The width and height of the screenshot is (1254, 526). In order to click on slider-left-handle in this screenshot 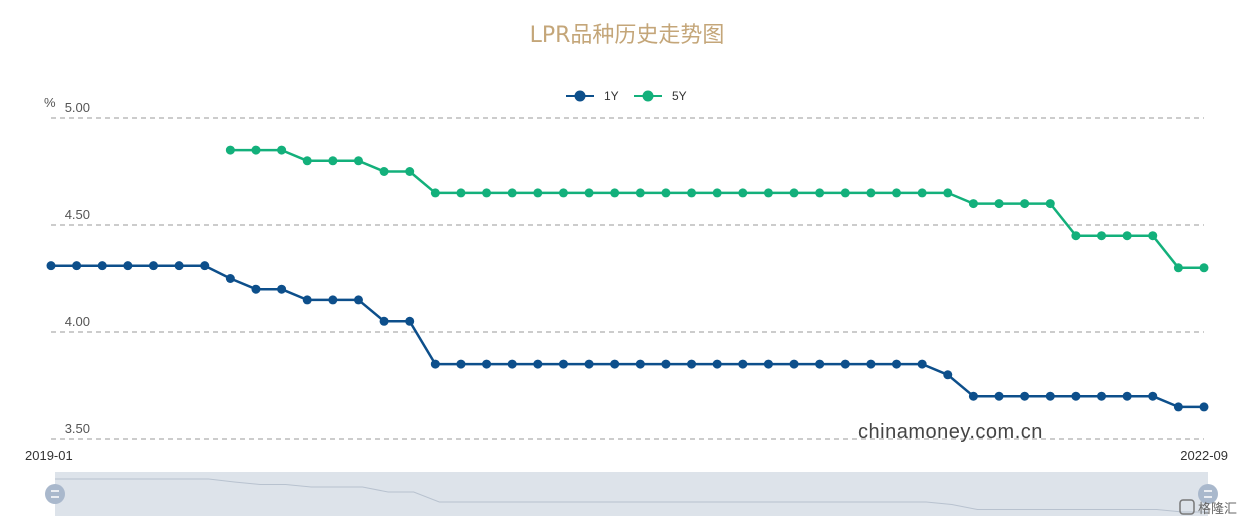, I will do `click(55, 494)`.